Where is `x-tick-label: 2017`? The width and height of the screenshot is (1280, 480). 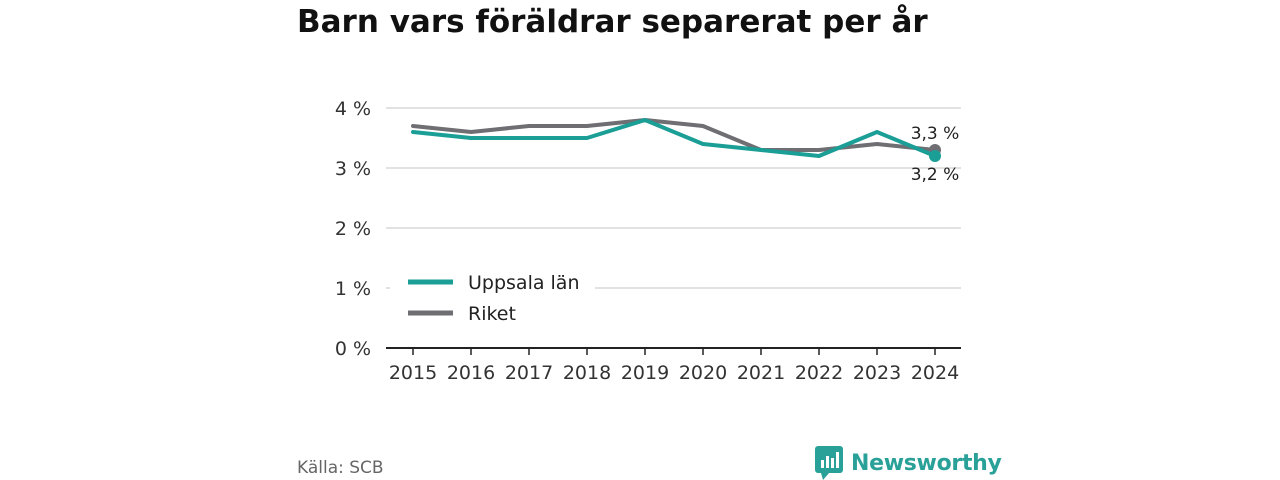
x-tick-label: 2017 is located at coordinates (529, 373).